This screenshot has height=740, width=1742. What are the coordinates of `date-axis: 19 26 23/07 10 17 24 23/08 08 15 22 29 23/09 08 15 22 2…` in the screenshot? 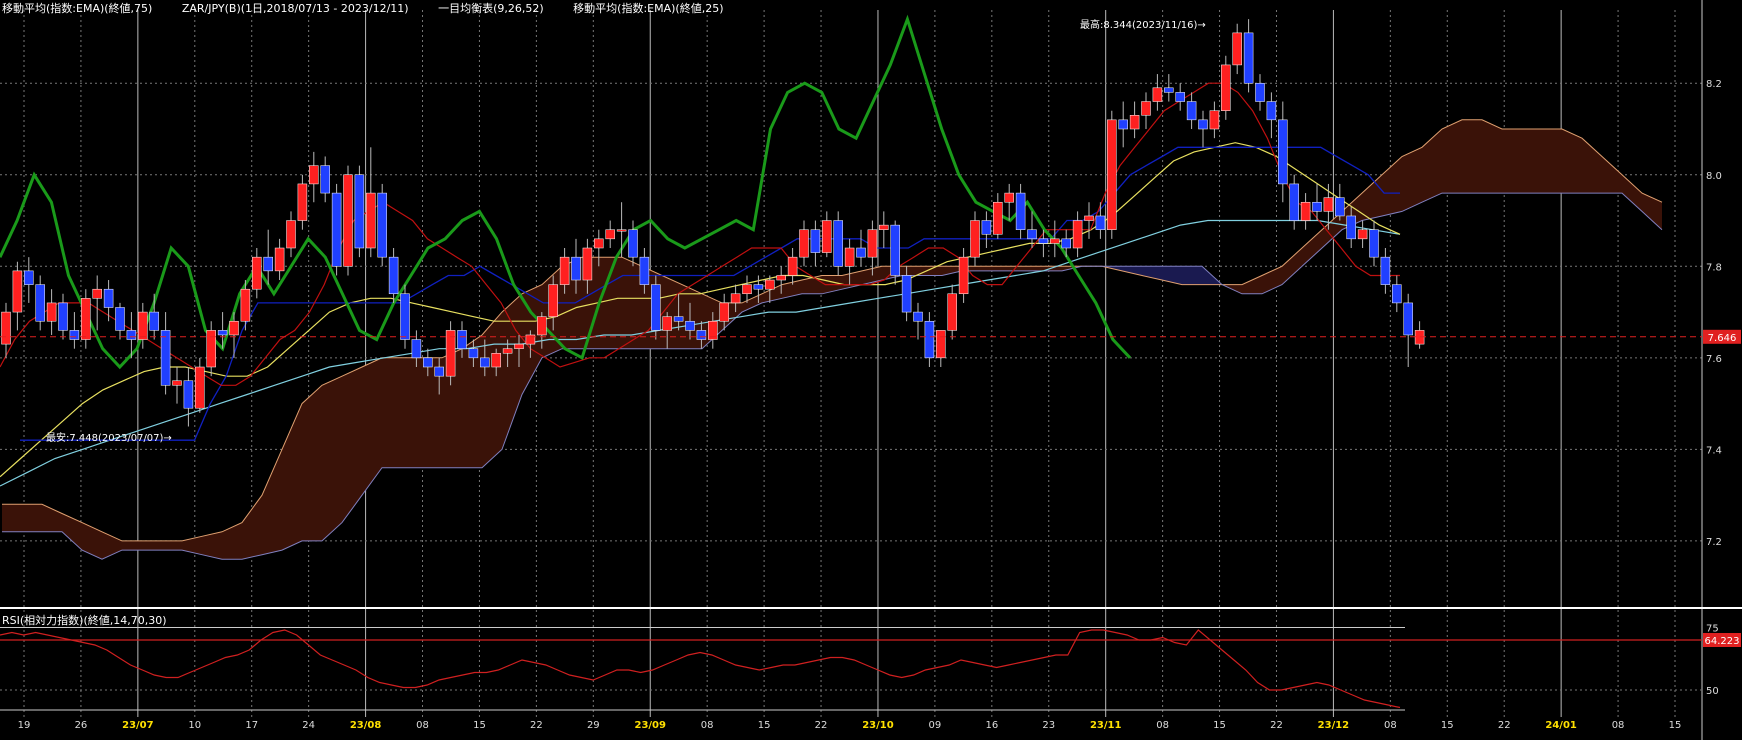 It's located at (850, 725).